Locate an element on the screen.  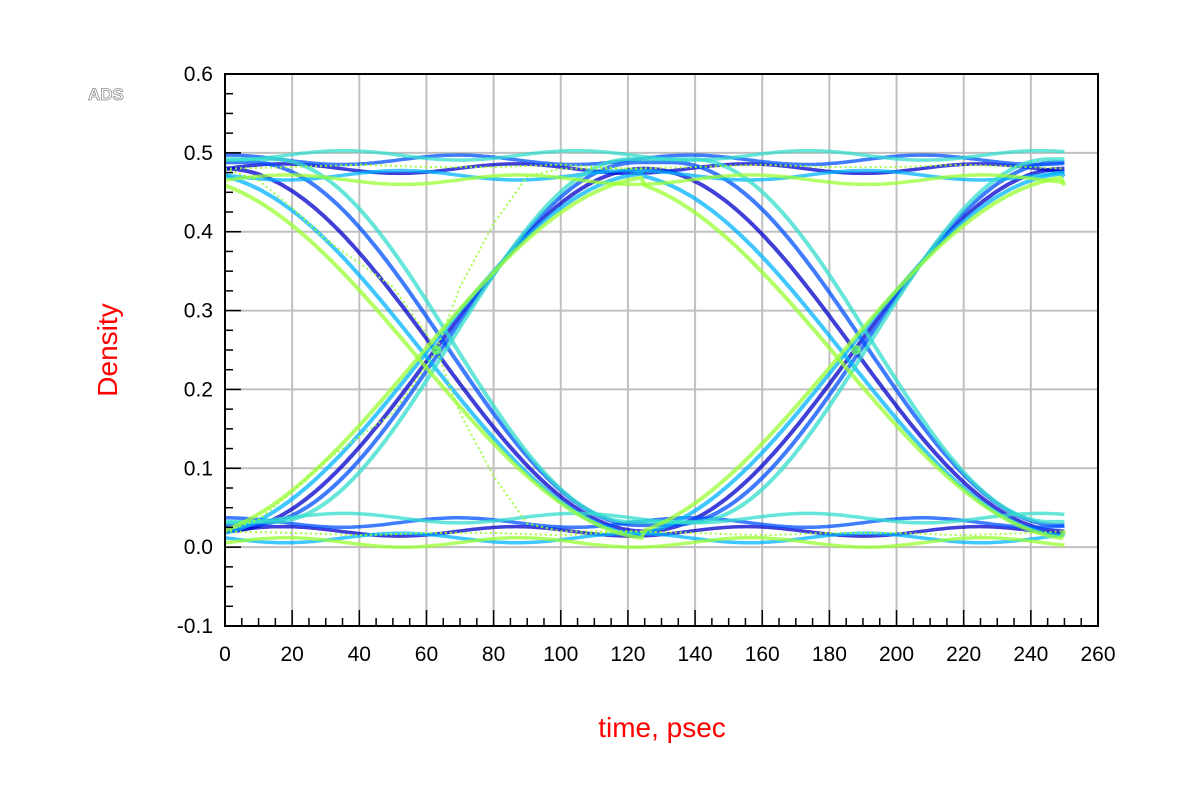
x-tick-label: 20 is located at coordinates (291, 654).